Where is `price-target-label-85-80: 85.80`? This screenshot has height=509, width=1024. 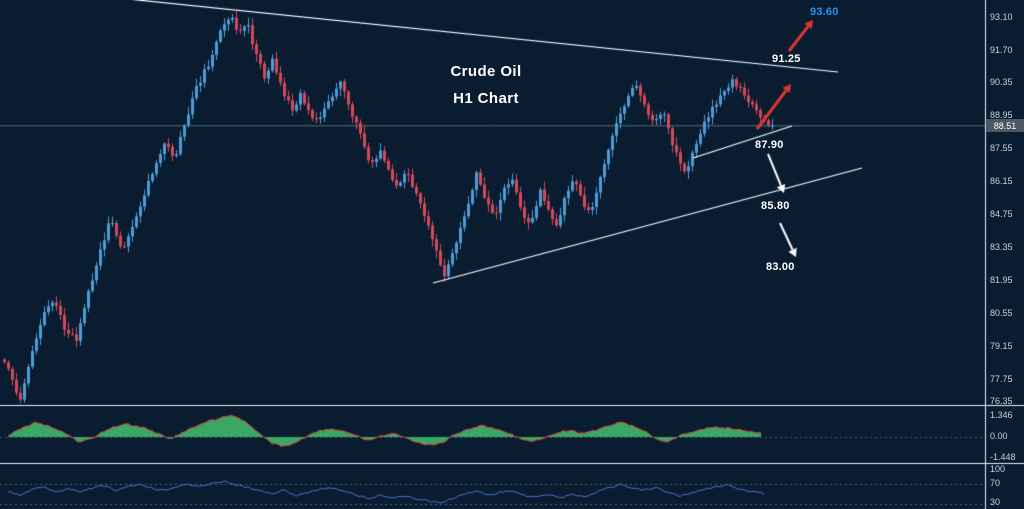 price-target-label-85-80: 85.80 is located at coordinates (775, 206).